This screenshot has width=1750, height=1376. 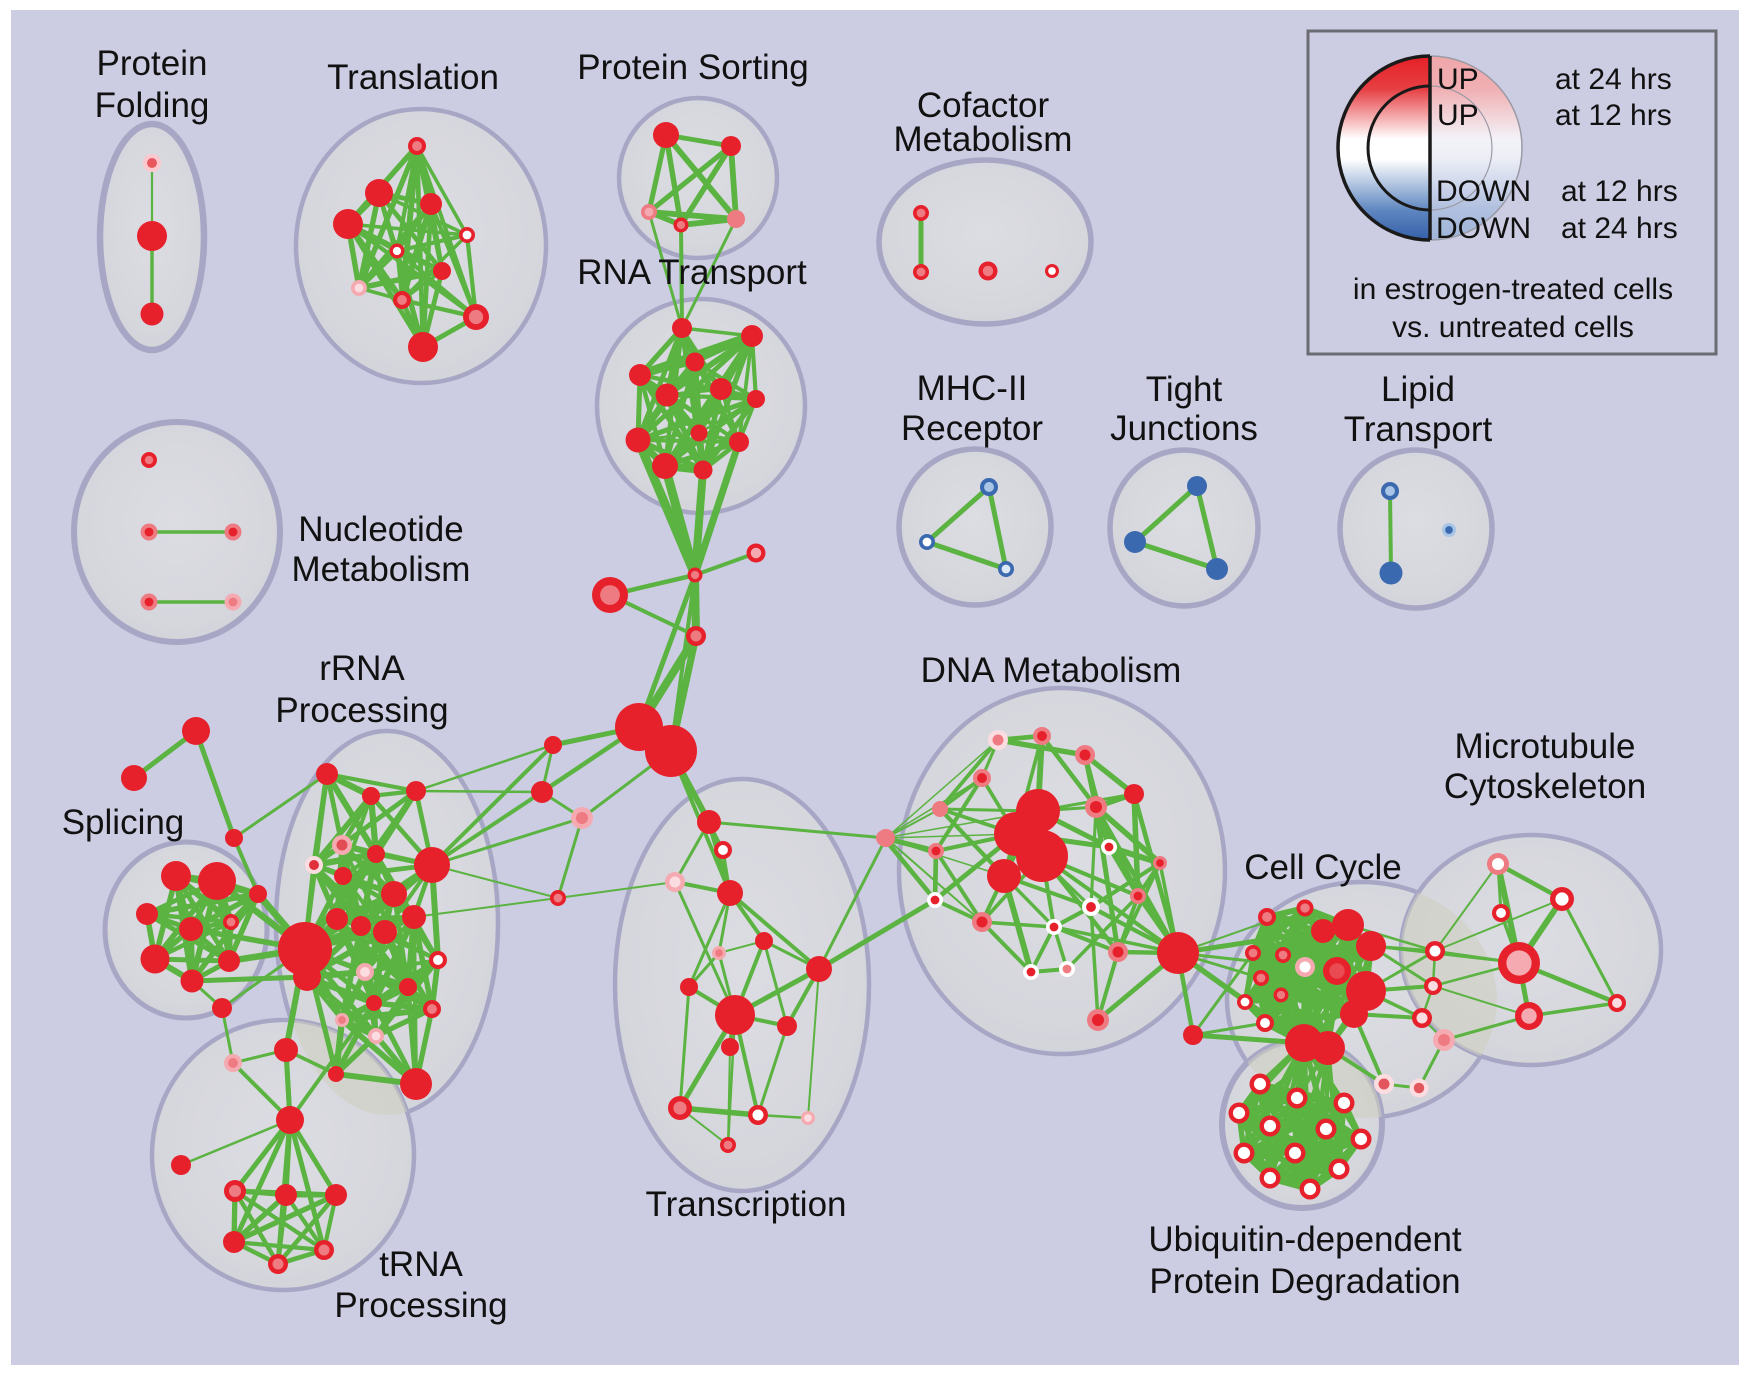 What do you see at coordinates (1051, 670) in the screenshot?
I see `svg-text: DNA Metabolism` at bounding box center [1051, 670].